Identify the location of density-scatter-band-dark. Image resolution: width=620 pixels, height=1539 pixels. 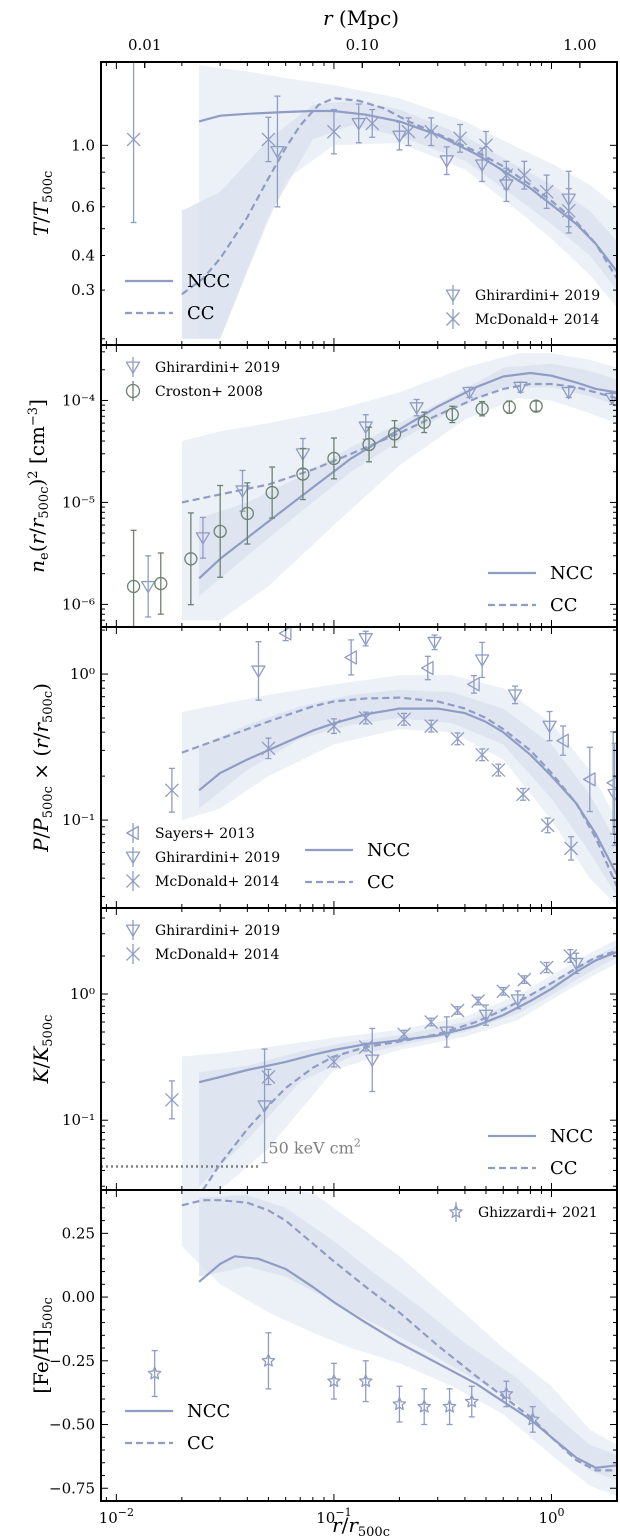
(408, 480).